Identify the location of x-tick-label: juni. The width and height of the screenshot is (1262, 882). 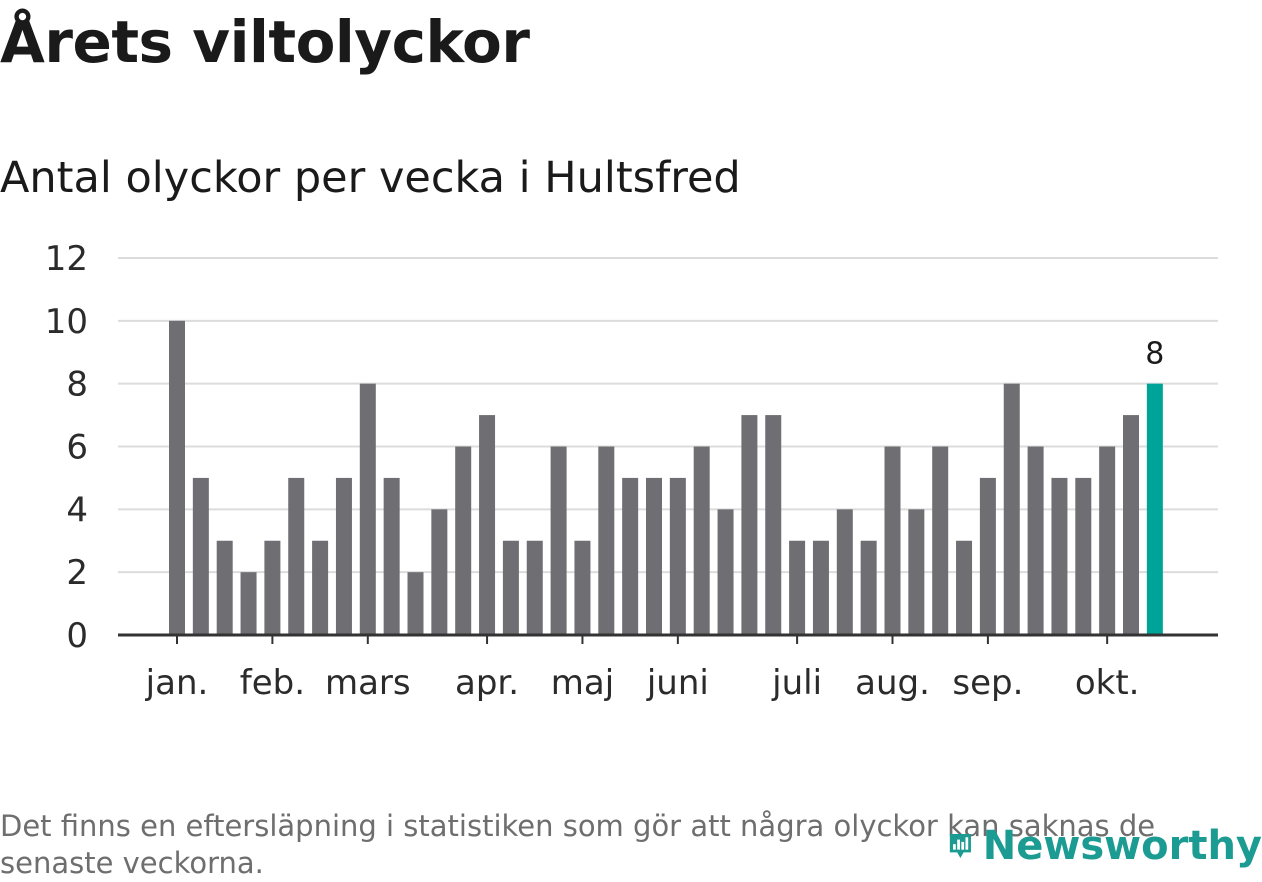
(677, 683).